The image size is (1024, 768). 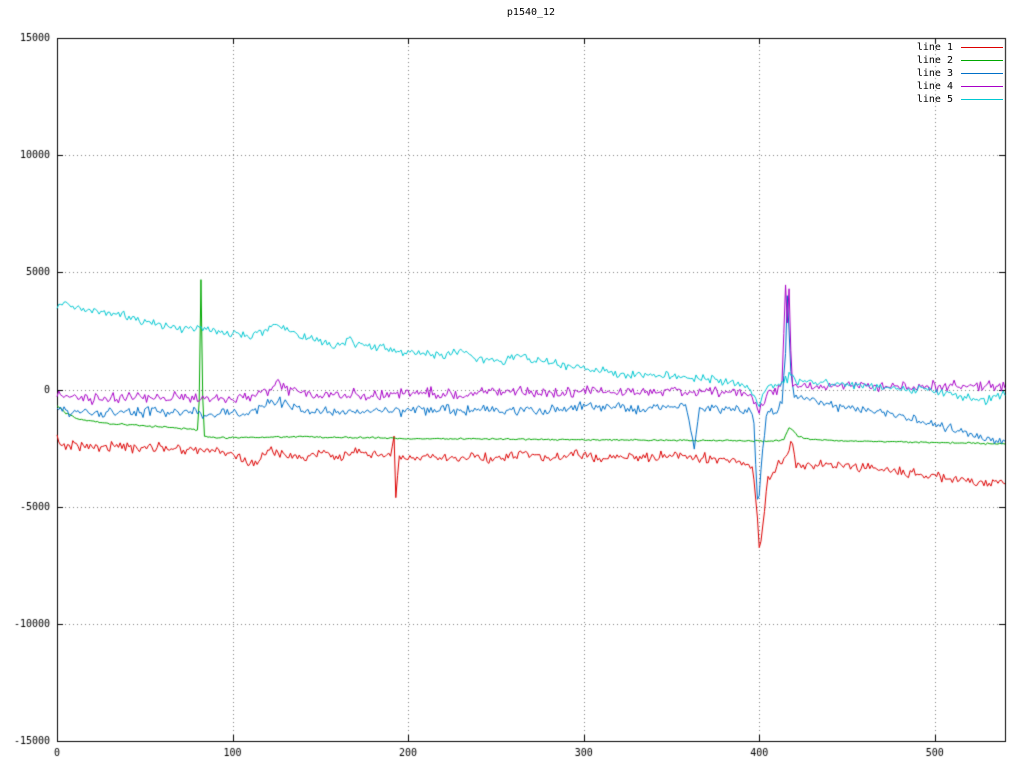 I want to click on chart-title: p1540_12, so click(x=531, y=12).